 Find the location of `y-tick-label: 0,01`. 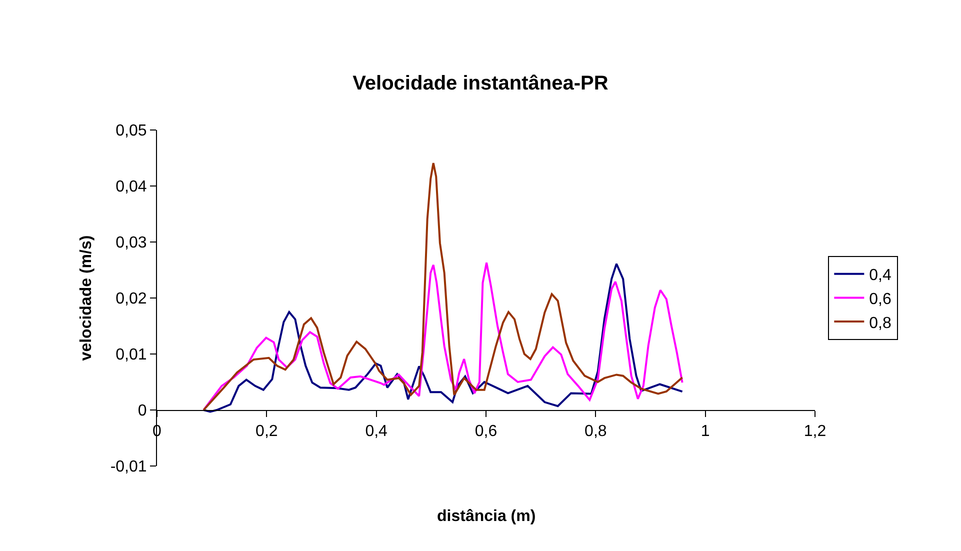

y-tick-label: 0,01 is located at coordinates (131, 355).